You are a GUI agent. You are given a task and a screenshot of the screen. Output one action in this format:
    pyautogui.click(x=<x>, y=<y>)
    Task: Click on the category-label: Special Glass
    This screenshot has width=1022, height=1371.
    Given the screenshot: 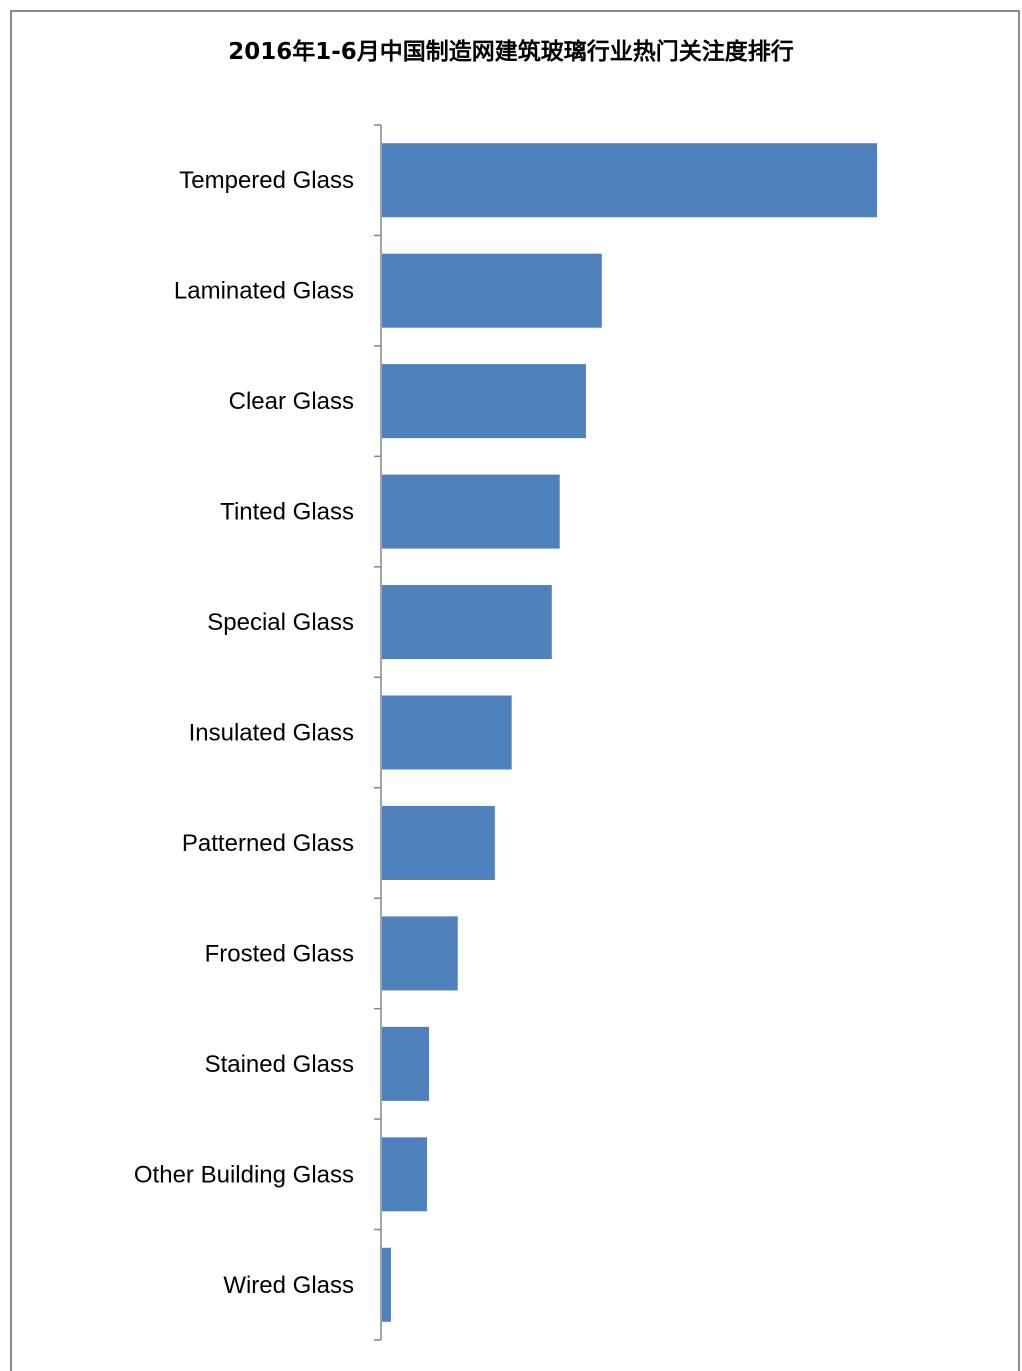 What is the action you would take?
    pyautogui.click(x=280, y=622)
    